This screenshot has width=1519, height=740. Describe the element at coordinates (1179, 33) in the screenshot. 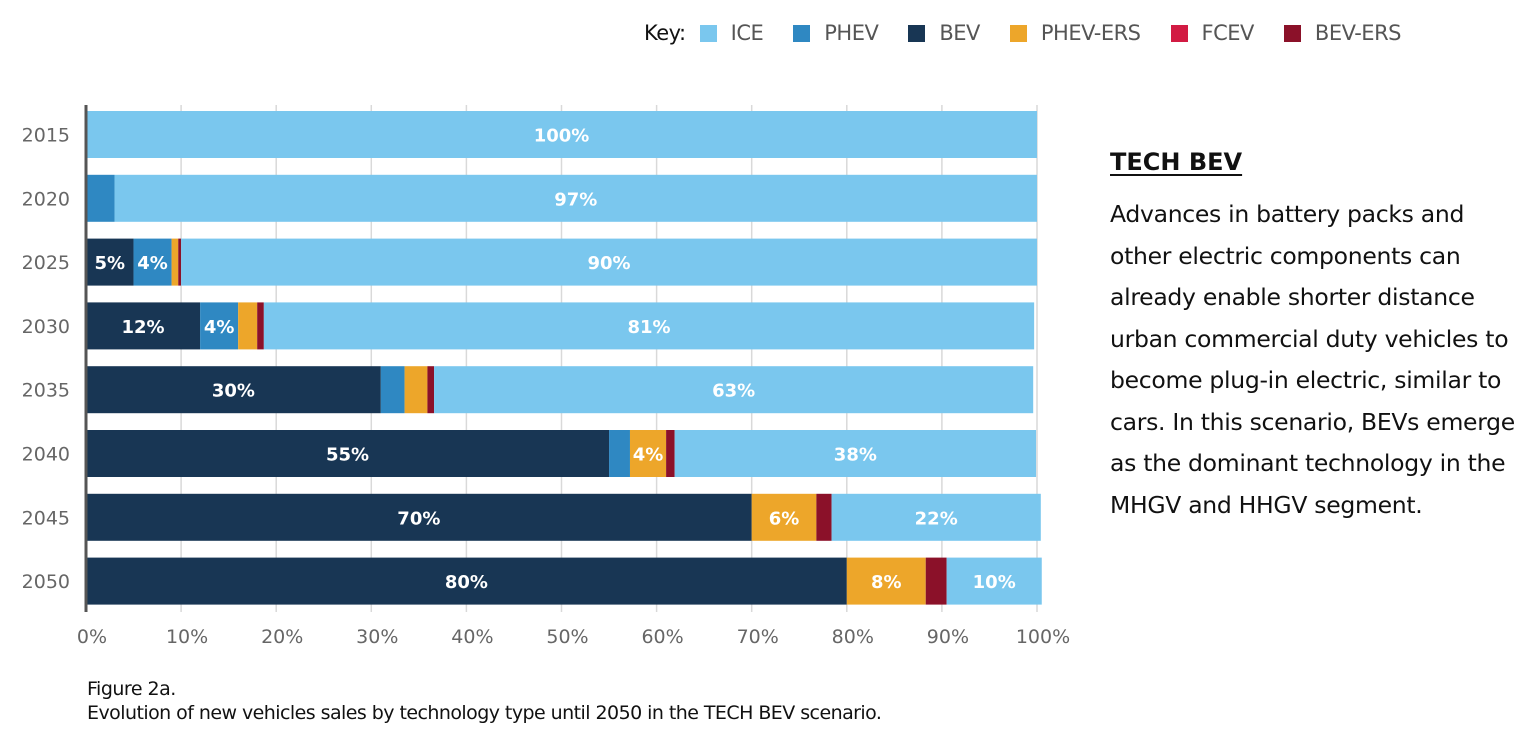

I see `legend-swatch-fcev` at that location.